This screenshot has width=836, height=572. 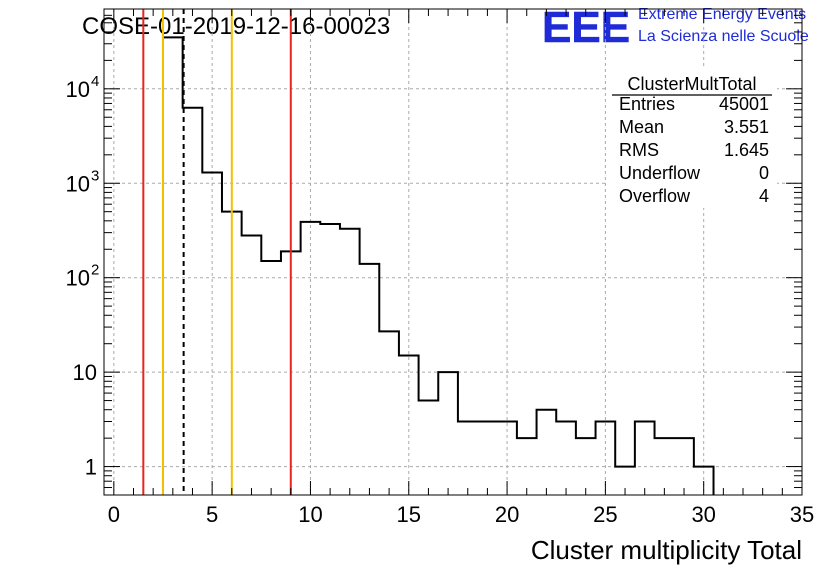 I want to click on stats-value: 0, so click(x=764, y=173).